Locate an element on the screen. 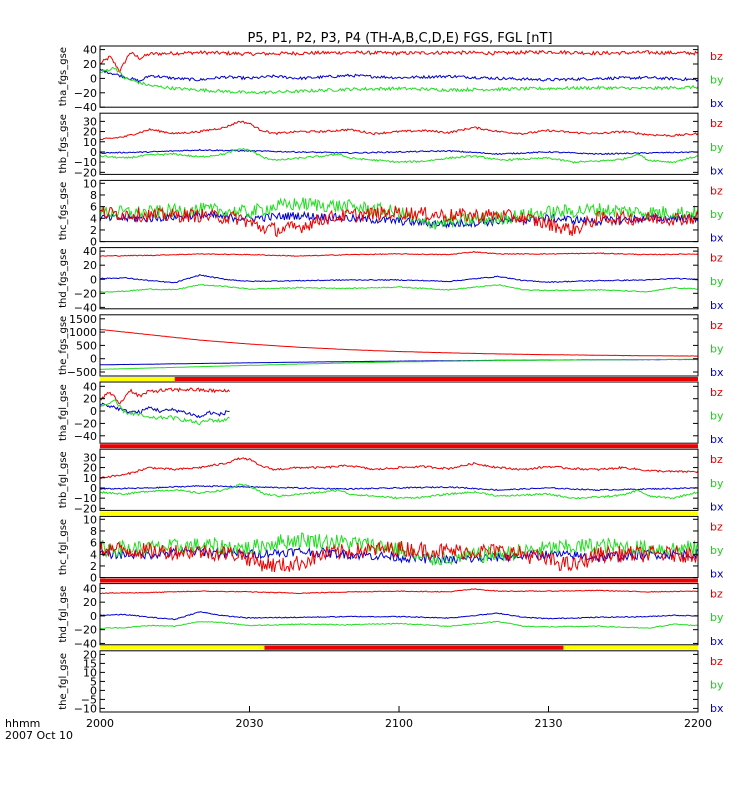  series-bx-thb_fgs_gse is located at coordinates (399, 152).